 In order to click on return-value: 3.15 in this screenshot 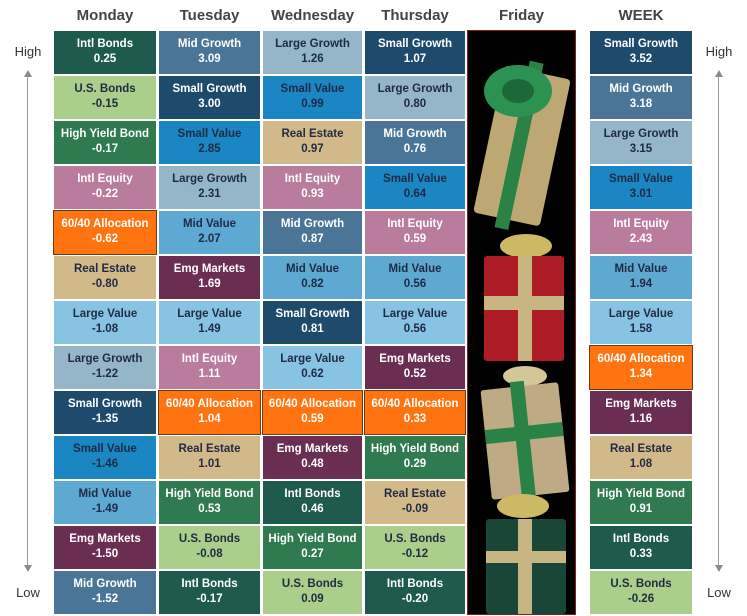, I will do `click(641, 149)`.